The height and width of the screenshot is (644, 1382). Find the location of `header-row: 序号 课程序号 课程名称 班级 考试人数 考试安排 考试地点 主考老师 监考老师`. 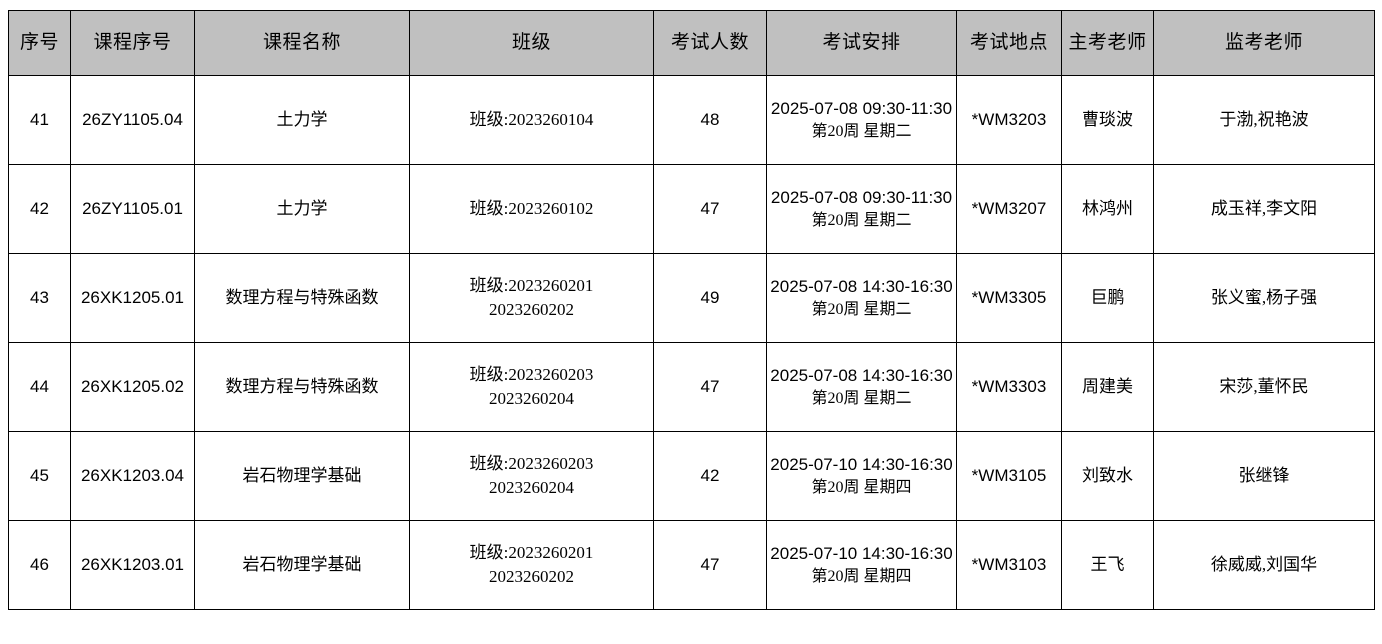

header-row: 序号 课程序号 课程名称 班级 考试人数 考试安排 考试地点 主考老师 监考老师 is located at coordinates (691, 43).